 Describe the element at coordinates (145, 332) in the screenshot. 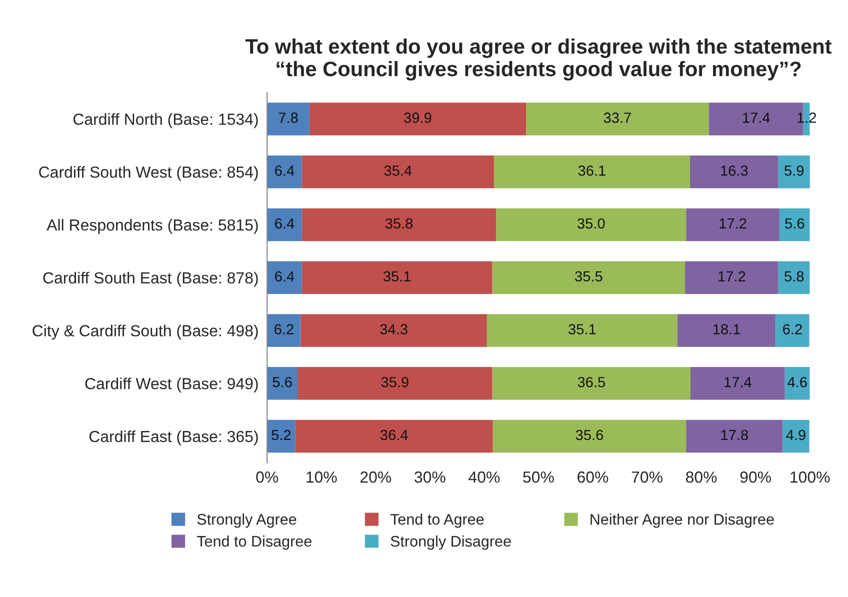

I see `y-tick-label: City & Cardiff South (Base: 498)` at that location.